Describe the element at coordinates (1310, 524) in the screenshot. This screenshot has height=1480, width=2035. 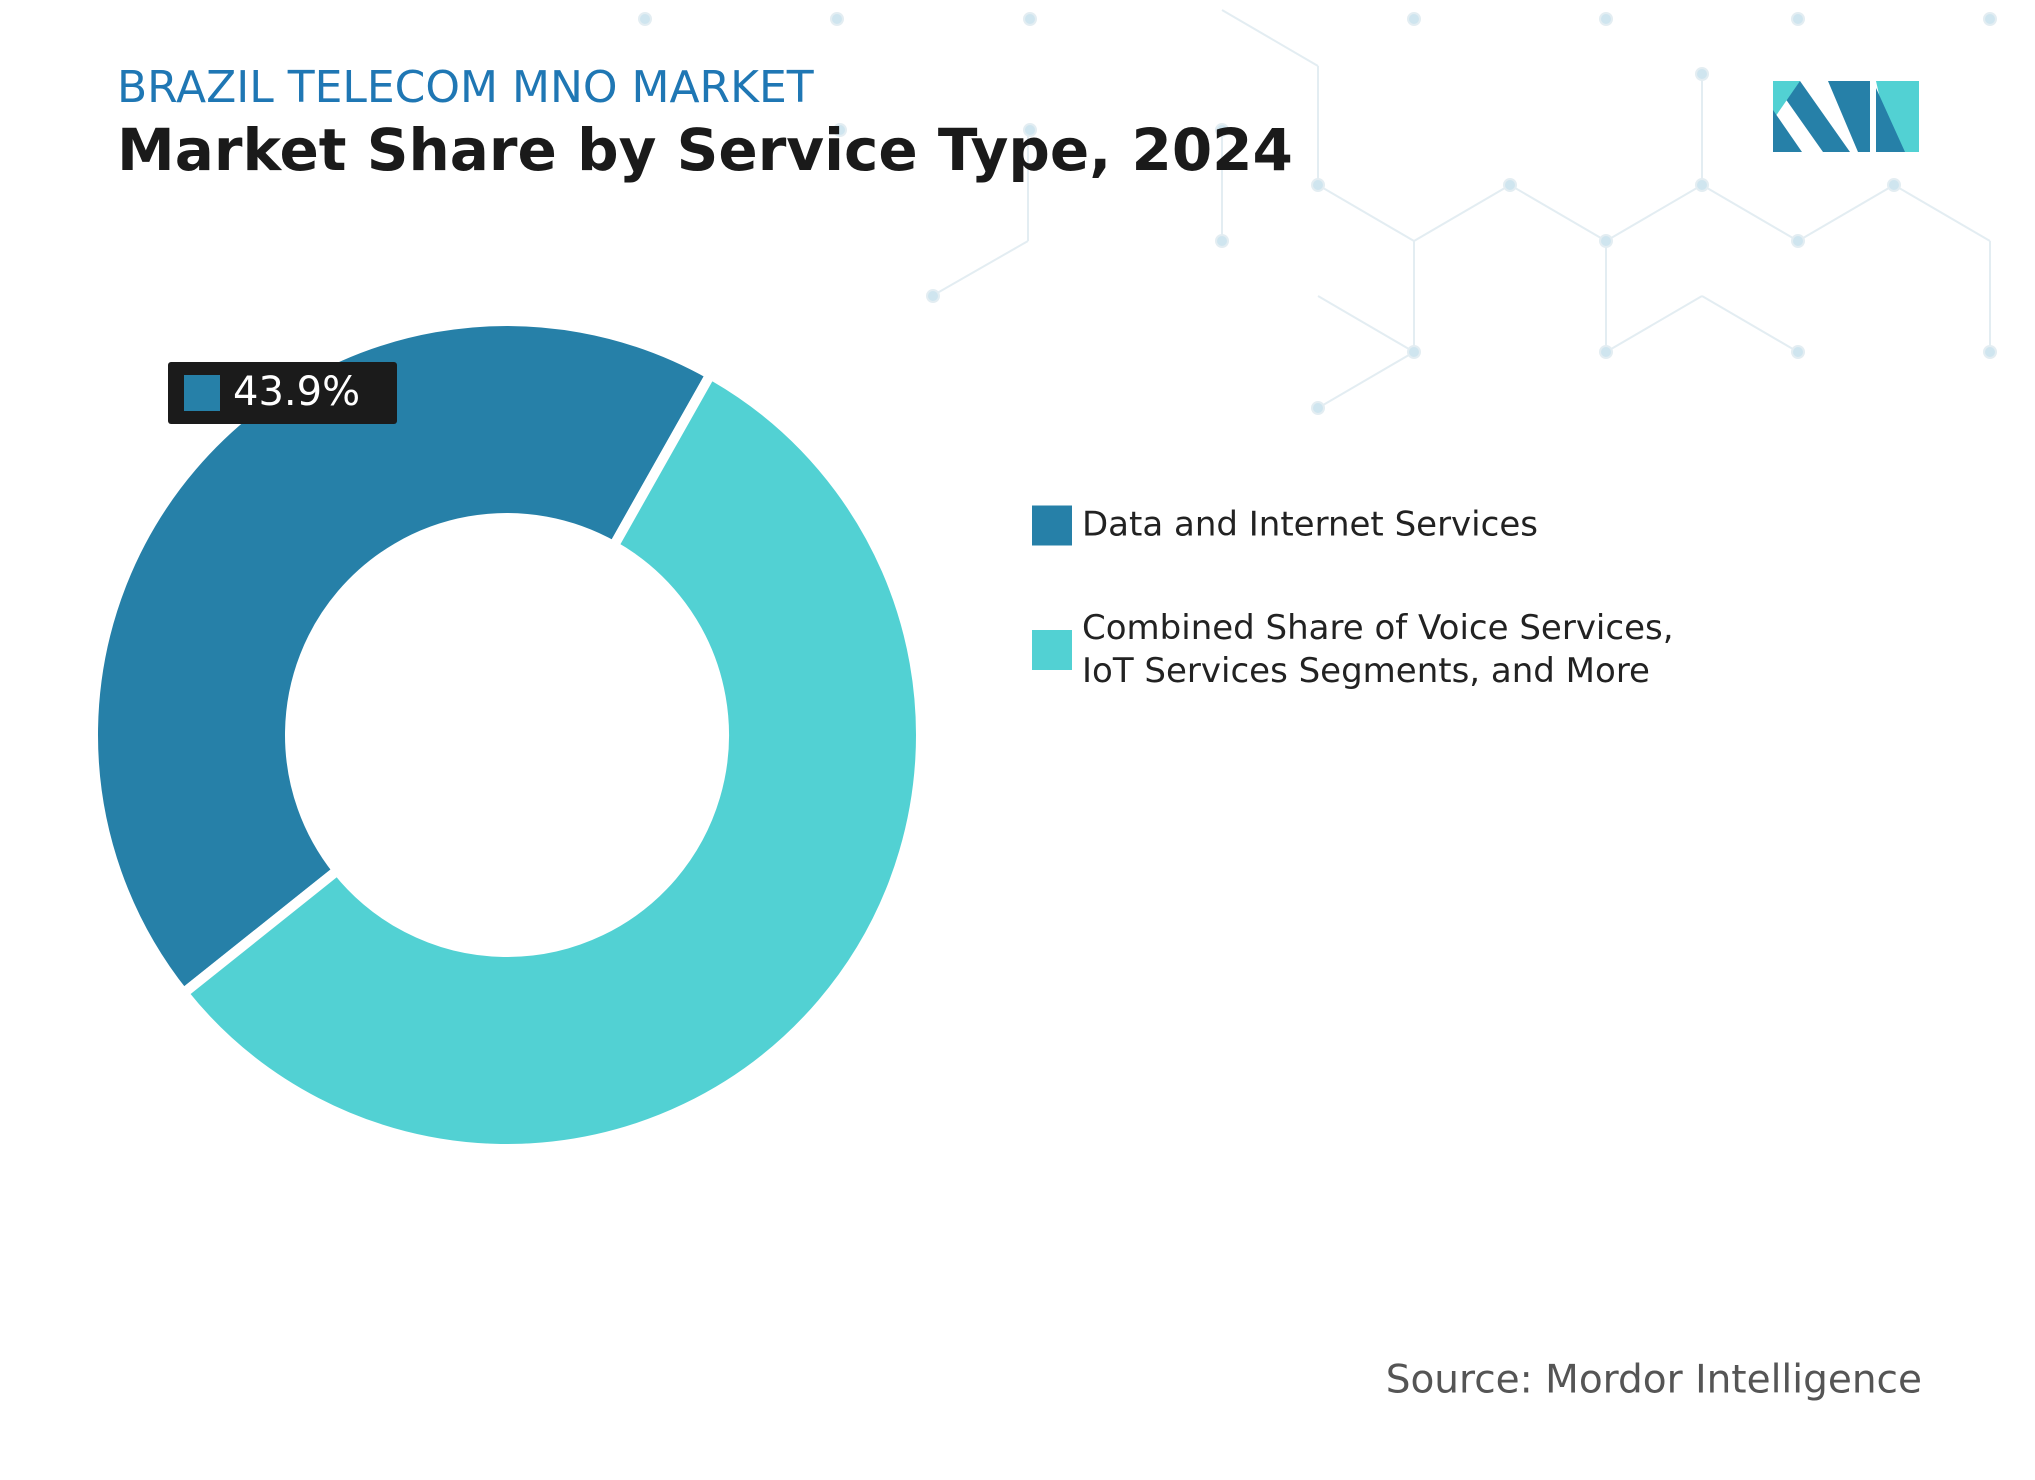
I see `legend-label: Data and Internet Services` at that location.